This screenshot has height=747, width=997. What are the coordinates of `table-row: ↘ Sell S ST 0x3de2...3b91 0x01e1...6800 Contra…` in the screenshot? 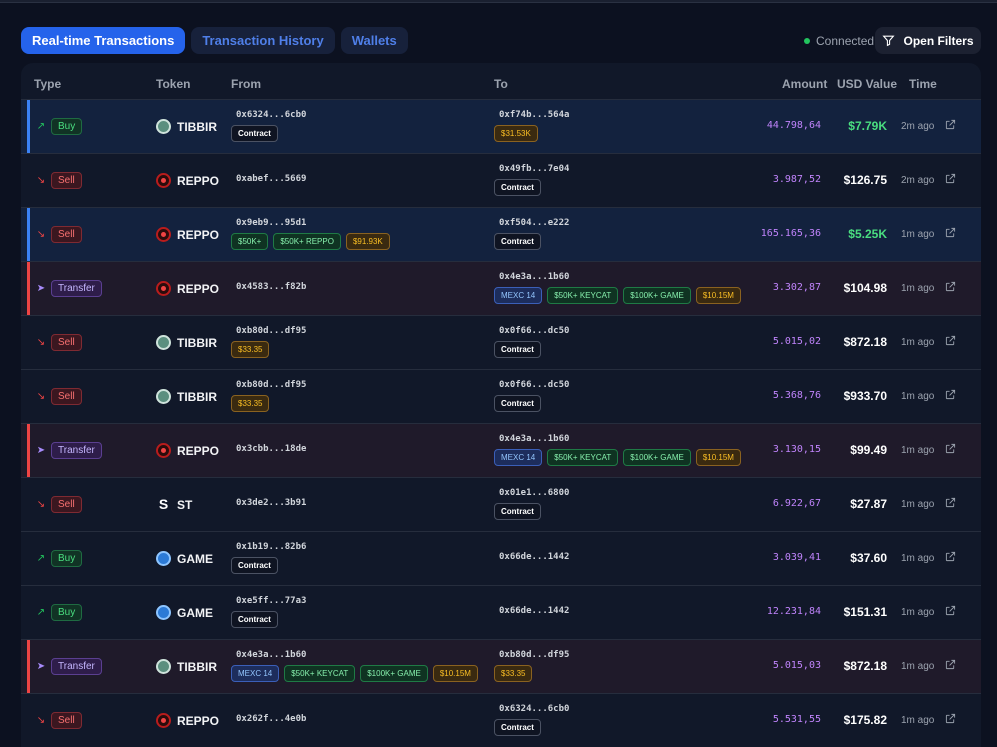 It's located at (501, 504).